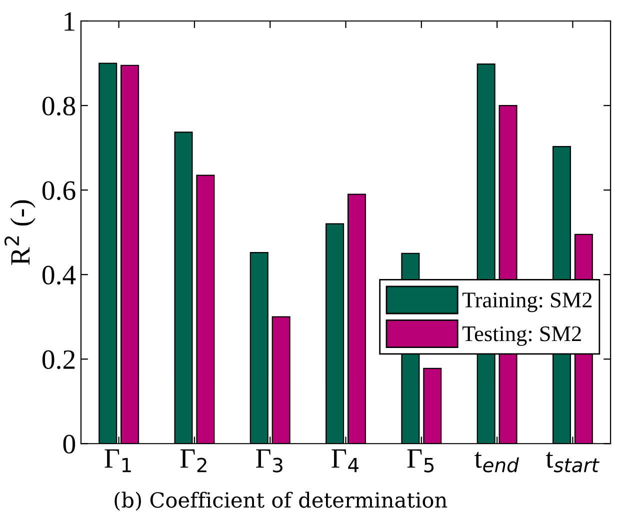 The image size is (623, 525). What do you see at coordinates (59, 275) in the screenshot?
I see `y-tick-label: 0.4` at bounding box center [59, 275].